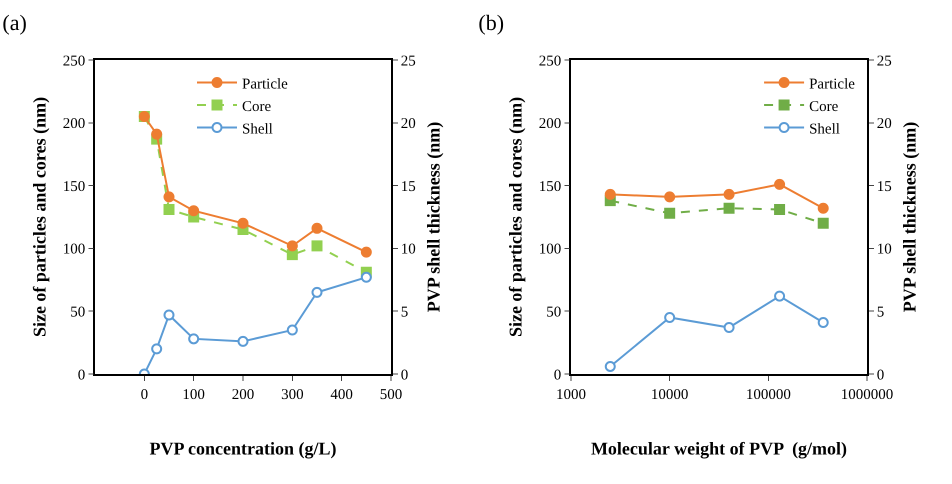 This screenshot has height=484, width=952. Describe the element at coordinates (768, 394) in the screenshot. I see `x-tick-label: 100000` at that location.